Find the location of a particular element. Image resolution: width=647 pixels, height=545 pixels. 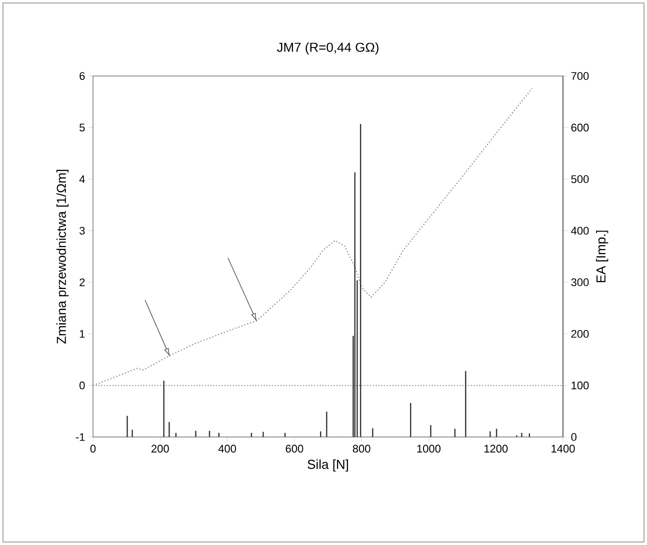

y2-tick-label: 200 is located at coordinates (580, 334).